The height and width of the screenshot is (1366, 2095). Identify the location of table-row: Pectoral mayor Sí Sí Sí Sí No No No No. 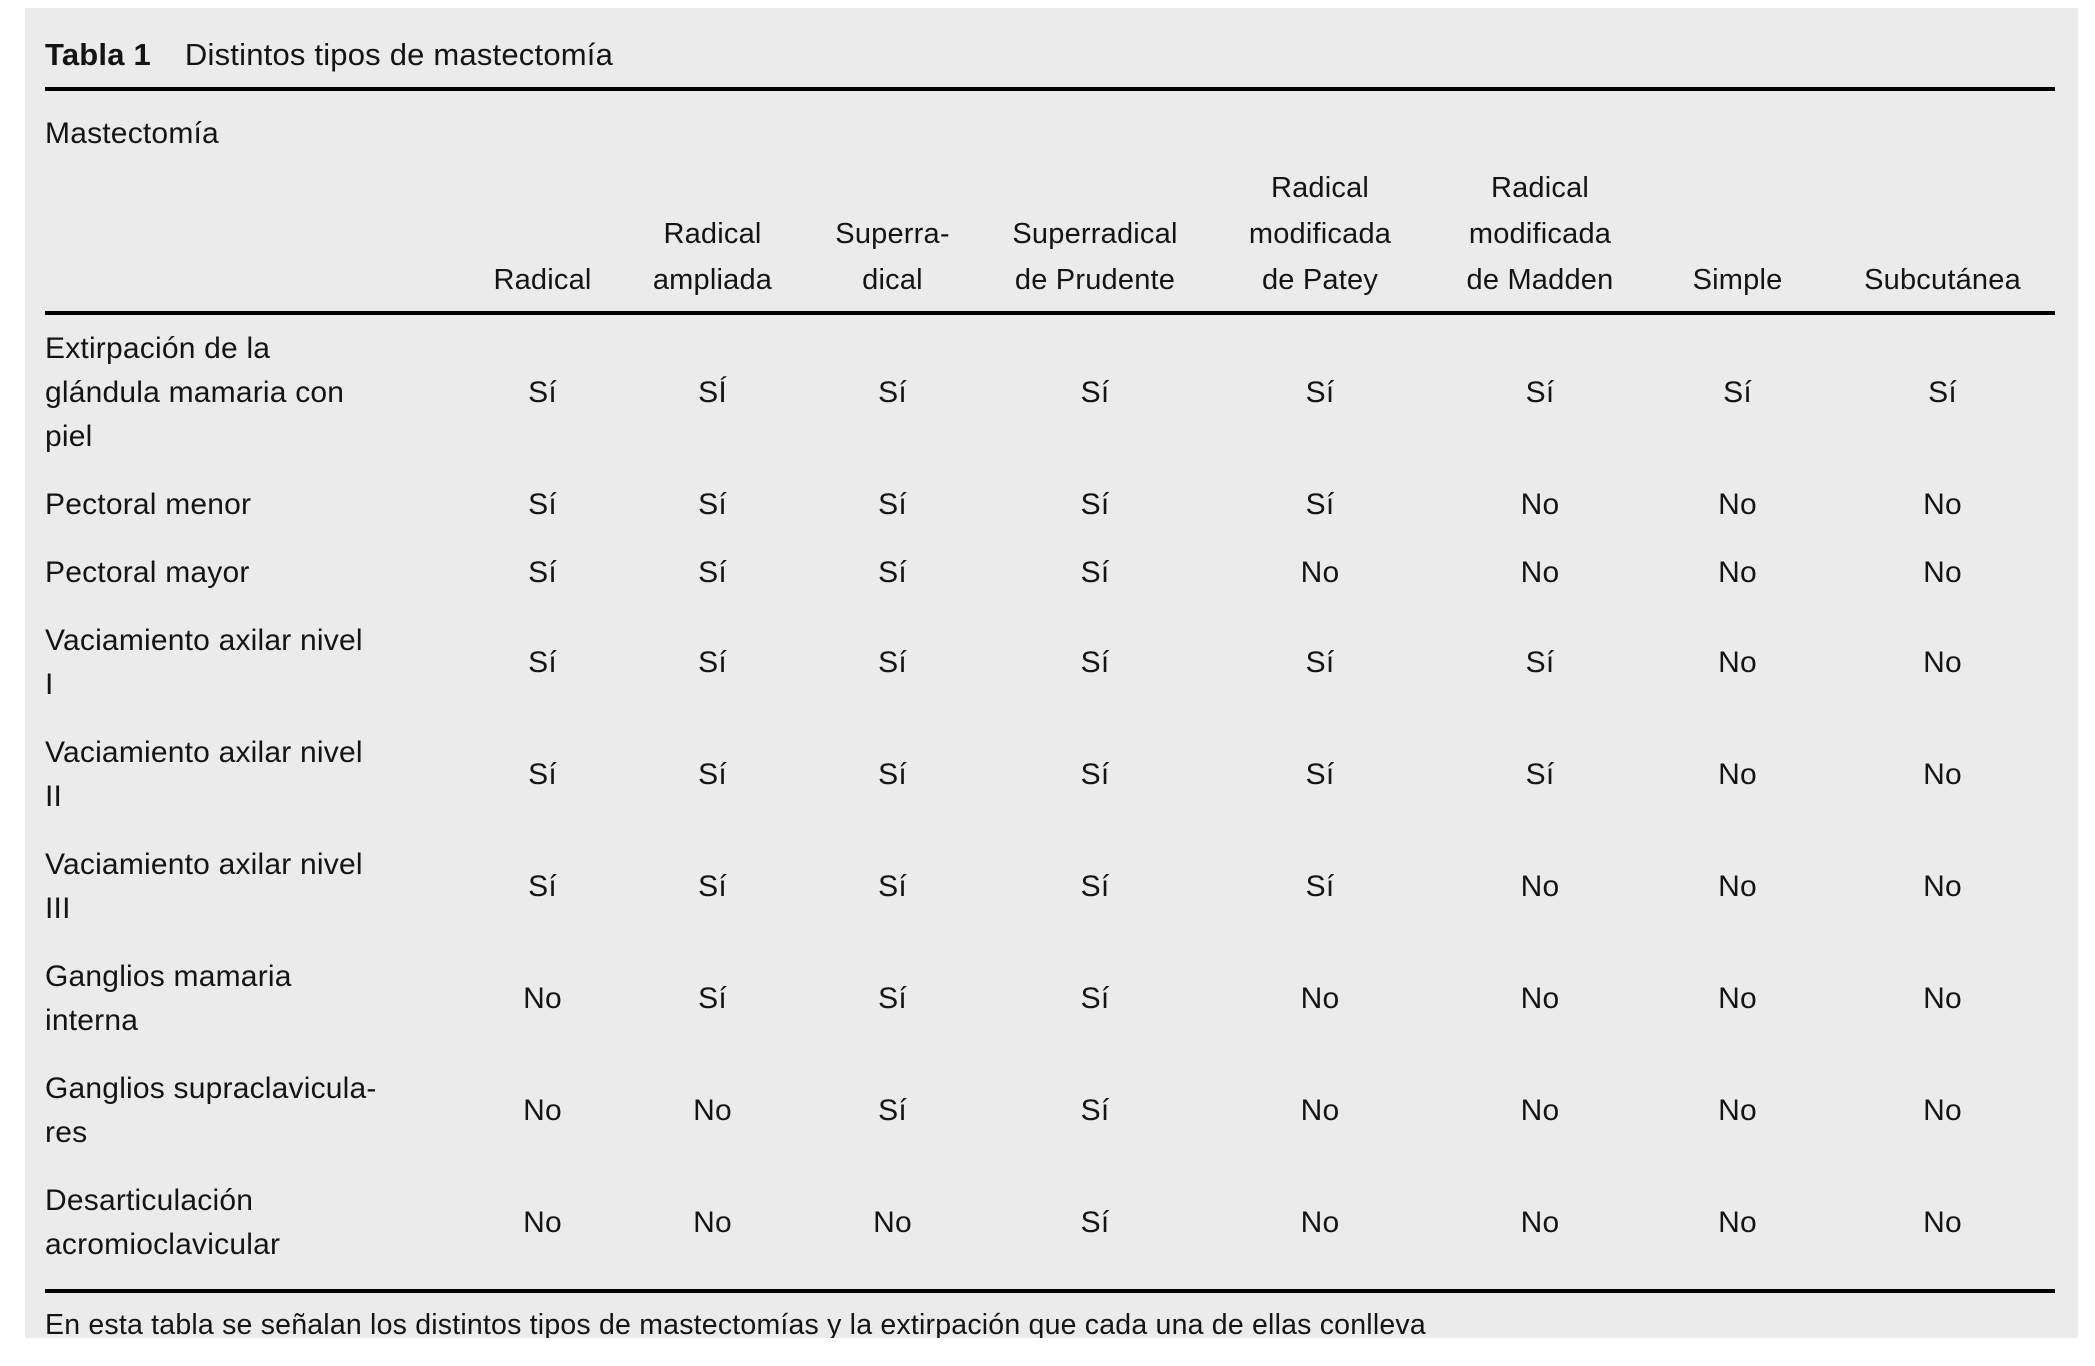
(1050, 573).